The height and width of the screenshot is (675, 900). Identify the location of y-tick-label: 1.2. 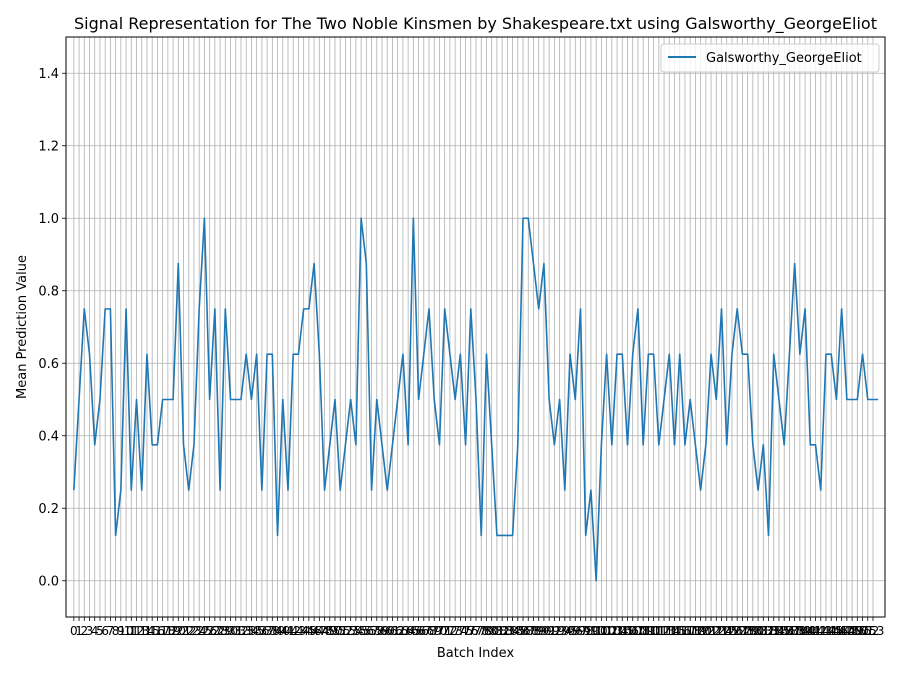
(48, 146).